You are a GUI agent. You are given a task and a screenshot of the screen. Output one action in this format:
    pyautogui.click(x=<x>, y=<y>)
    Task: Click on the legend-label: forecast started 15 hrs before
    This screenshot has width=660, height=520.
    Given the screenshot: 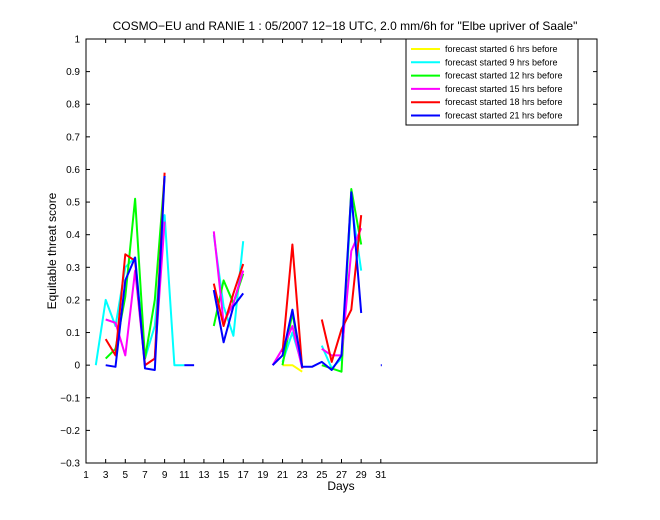 What is the action you would take?
    pyautogui.click(x=504, y=89)
    